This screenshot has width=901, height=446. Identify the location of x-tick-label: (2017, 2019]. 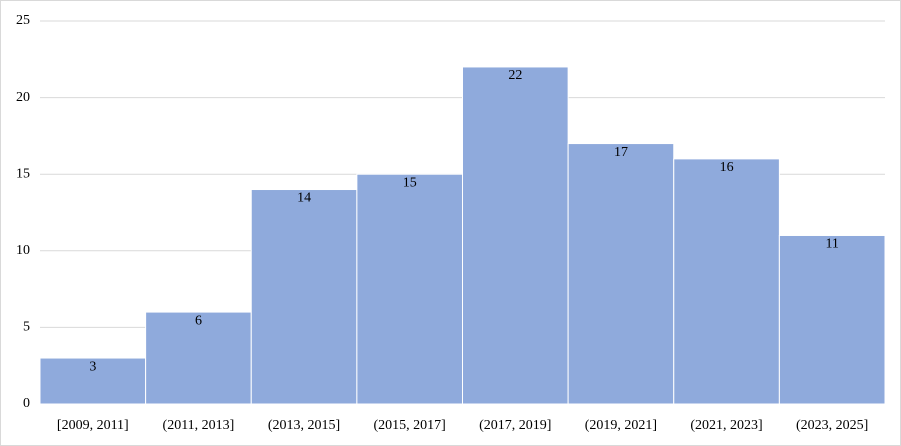
(515, 425).